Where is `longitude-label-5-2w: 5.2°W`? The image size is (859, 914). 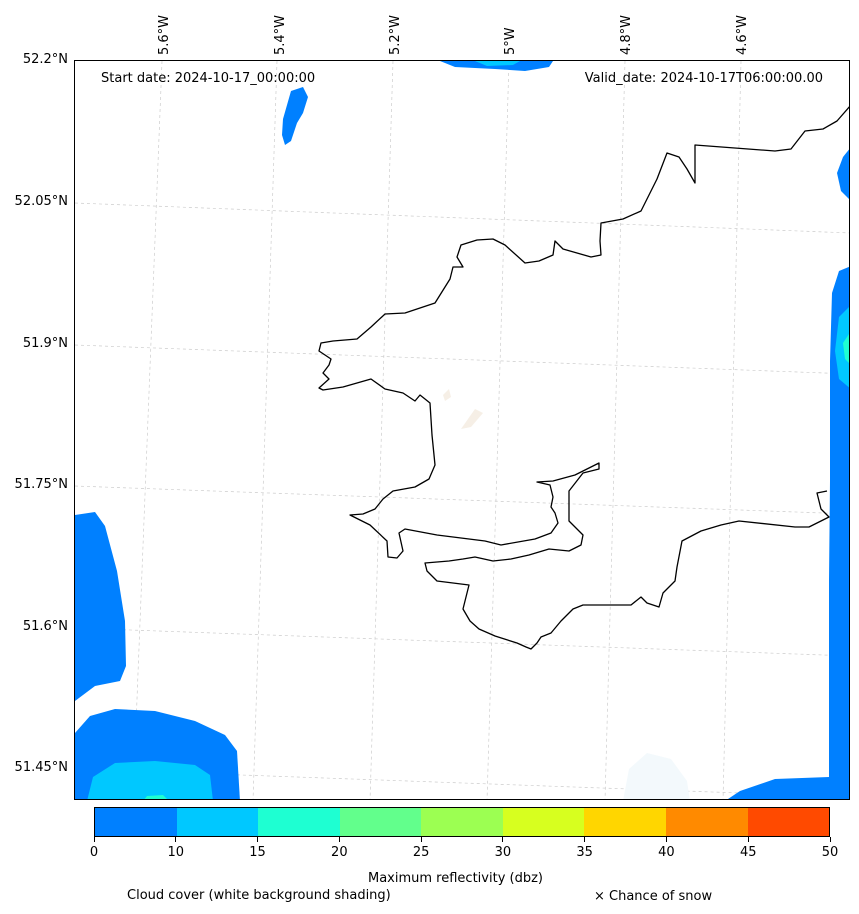 longitude-label-5-2w: 5.2°W is located at coordinates (395, 34).